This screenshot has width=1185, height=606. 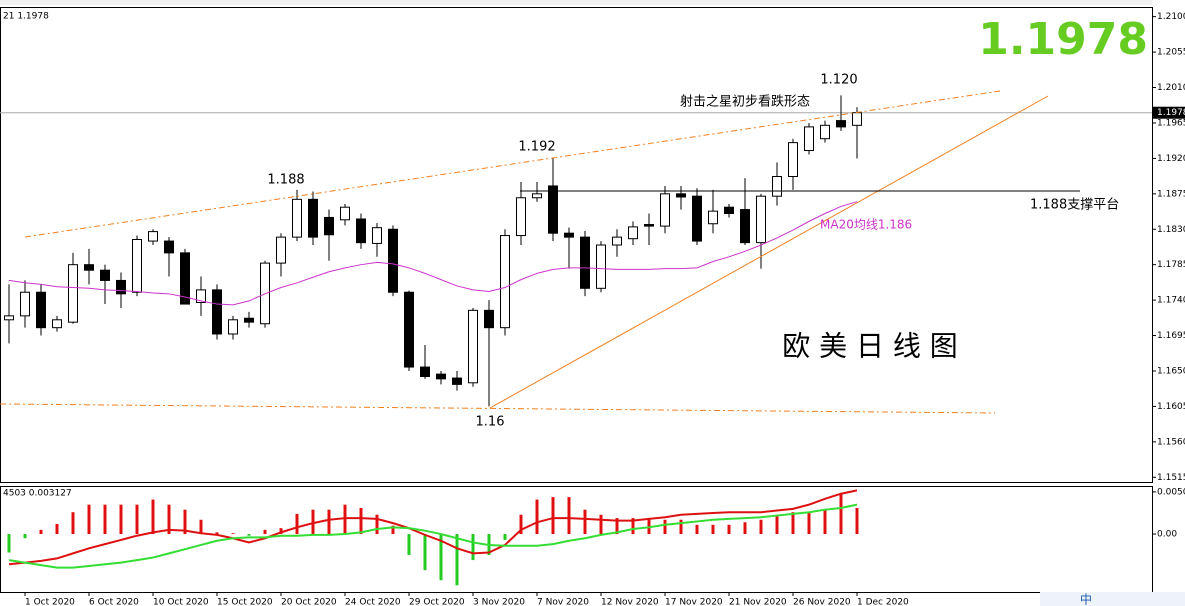 What do you see at coordinates (26, 17) in the screenshot?
I see `main-header: 21 1.1978` at bounding box center [26, 17].